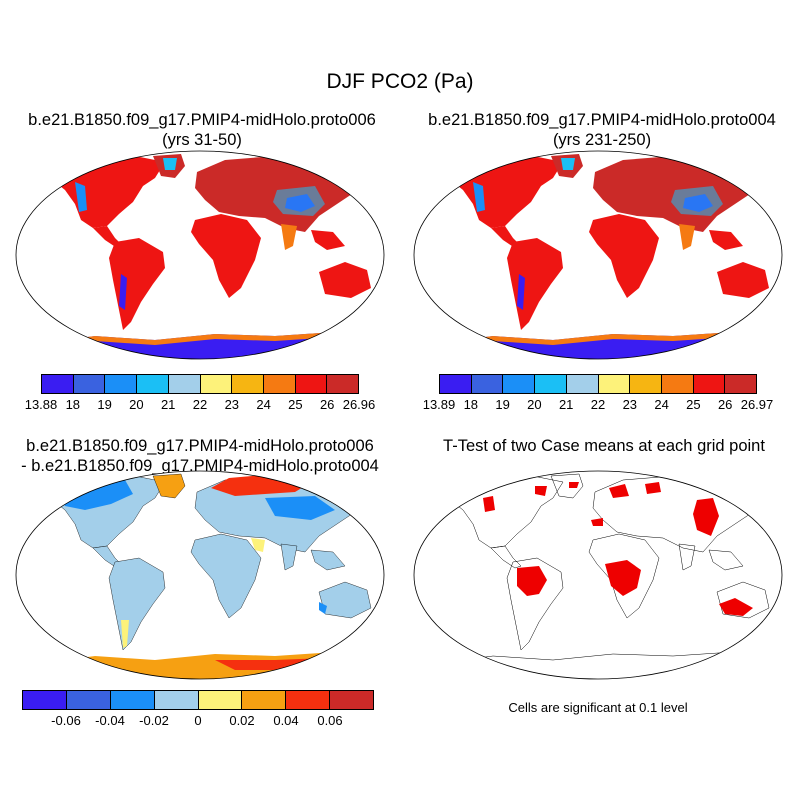 The image size is (800, 800). I want to click on india-outline, so click(687, 557).